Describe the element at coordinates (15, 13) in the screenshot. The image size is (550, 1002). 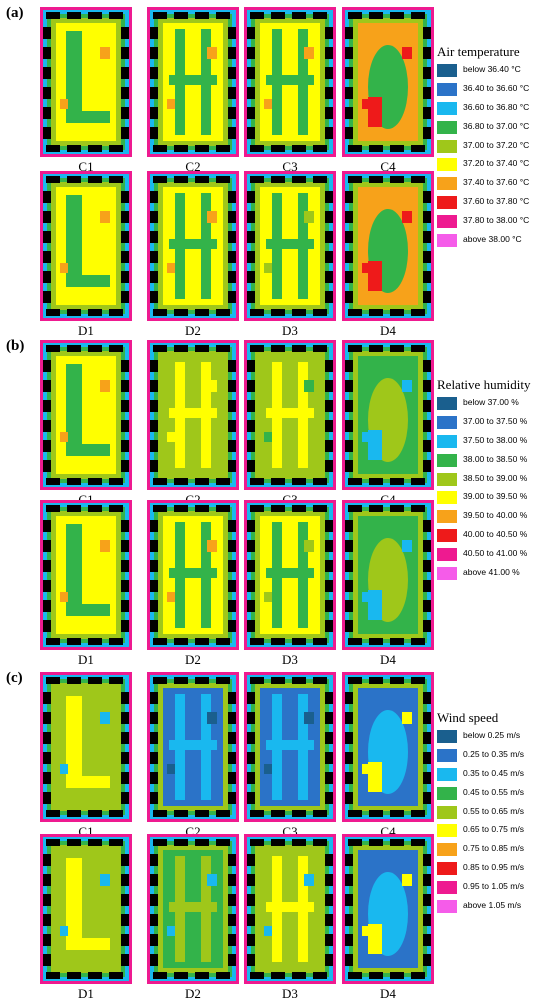
I see `panel-letter: (a)` at that location.